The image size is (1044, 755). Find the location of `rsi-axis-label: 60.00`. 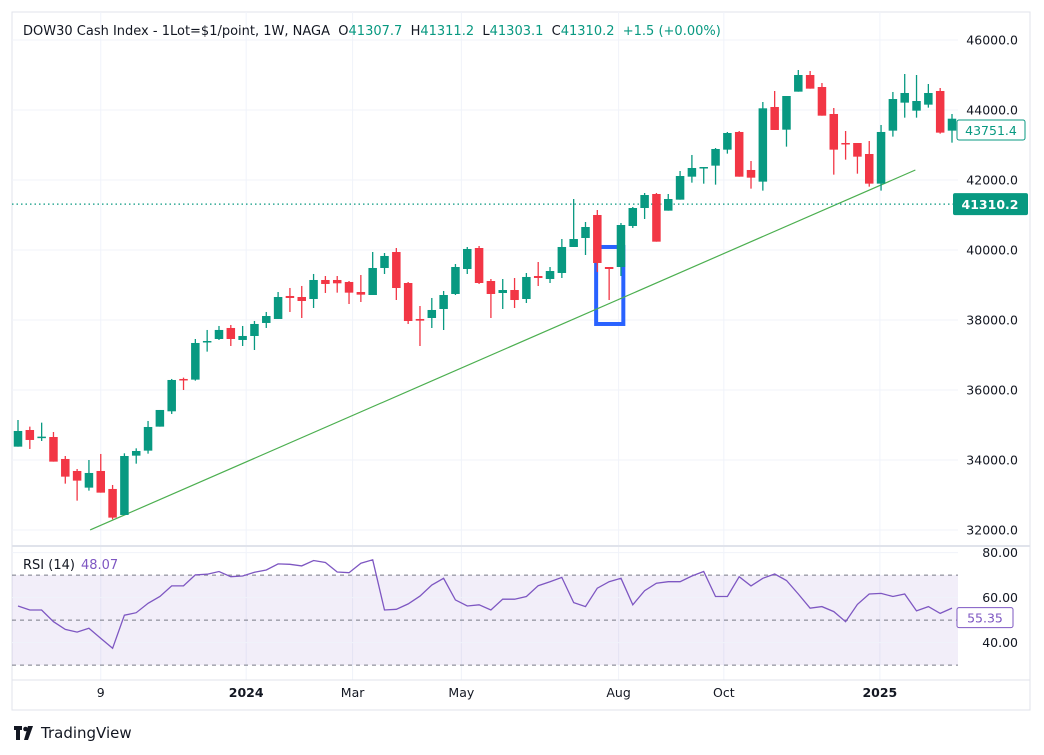

rsi-axis-label: 60.00 is located at coordinates (1000, 597).